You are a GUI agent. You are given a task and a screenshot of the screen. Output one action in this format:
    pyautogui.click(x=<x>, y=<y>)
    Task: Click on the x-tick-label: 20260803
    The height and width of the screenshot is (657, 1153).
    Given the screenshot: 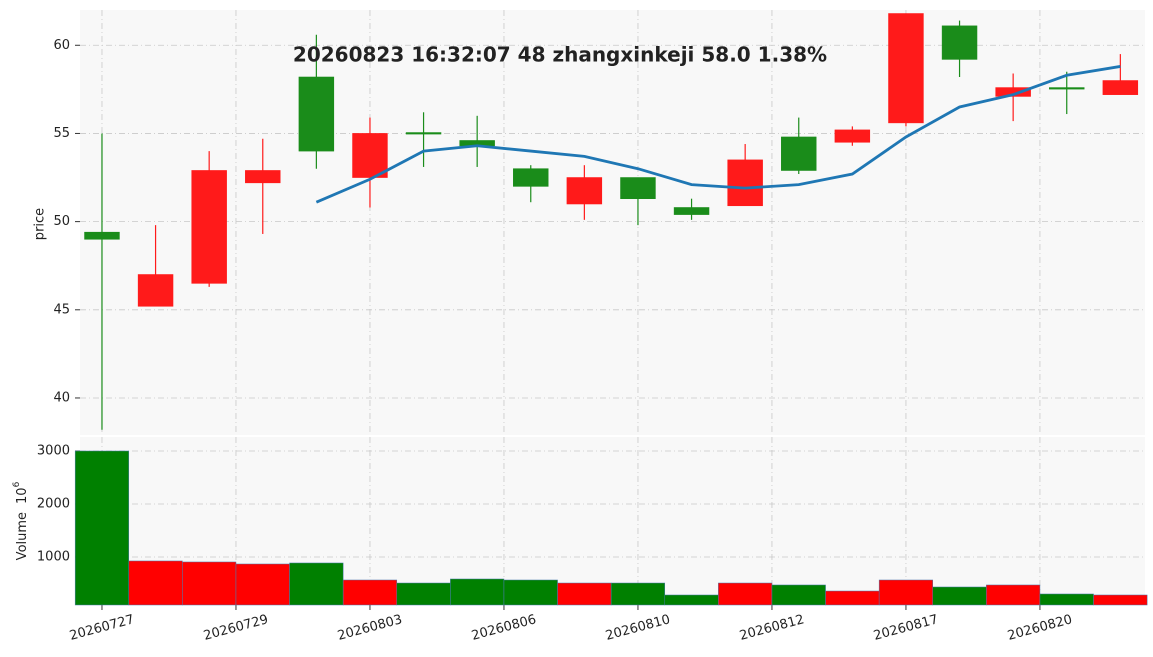 What is the action you would take?
    pyautogui.click(x=370, y=628)
    